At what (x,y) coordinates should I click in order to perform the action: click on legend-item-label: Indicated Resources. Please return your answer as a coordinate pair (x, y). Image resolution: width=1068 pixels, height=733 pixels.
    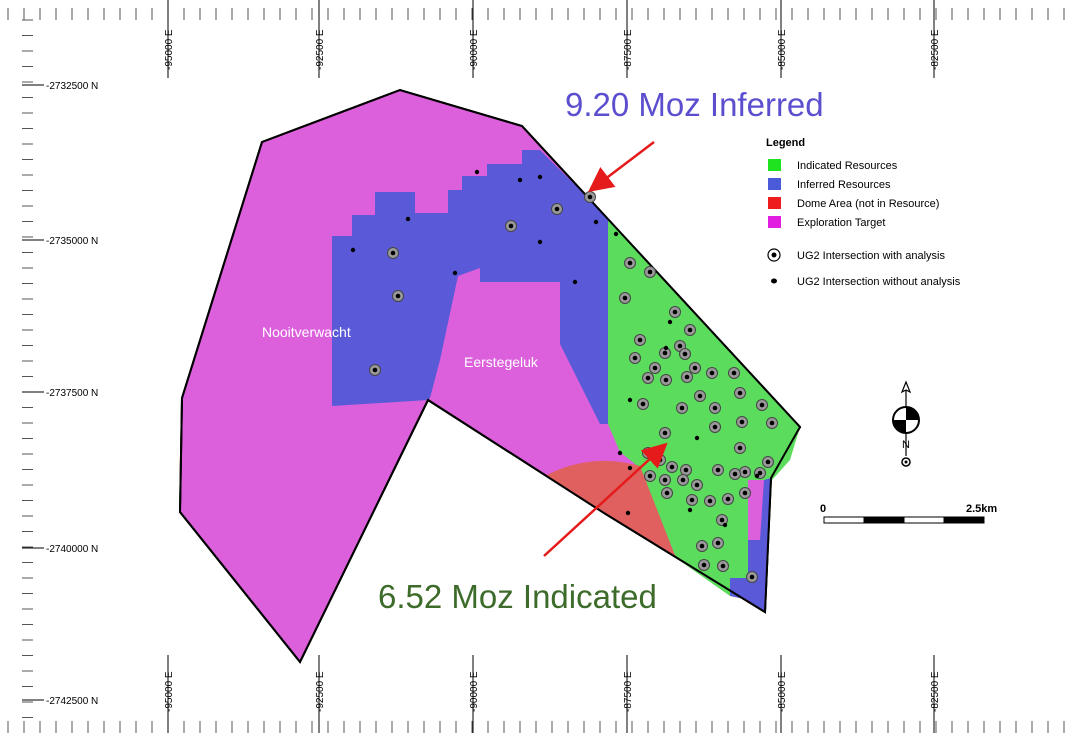
    Looking at the image, I should click on (847, 166).